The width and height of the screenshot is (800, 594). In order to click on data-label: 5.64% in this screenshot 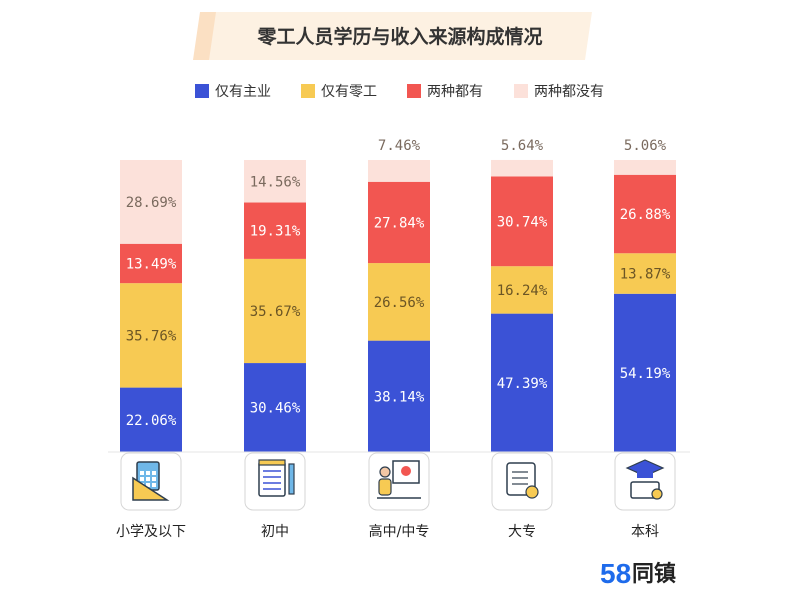, I will do `click(522, 146)`.